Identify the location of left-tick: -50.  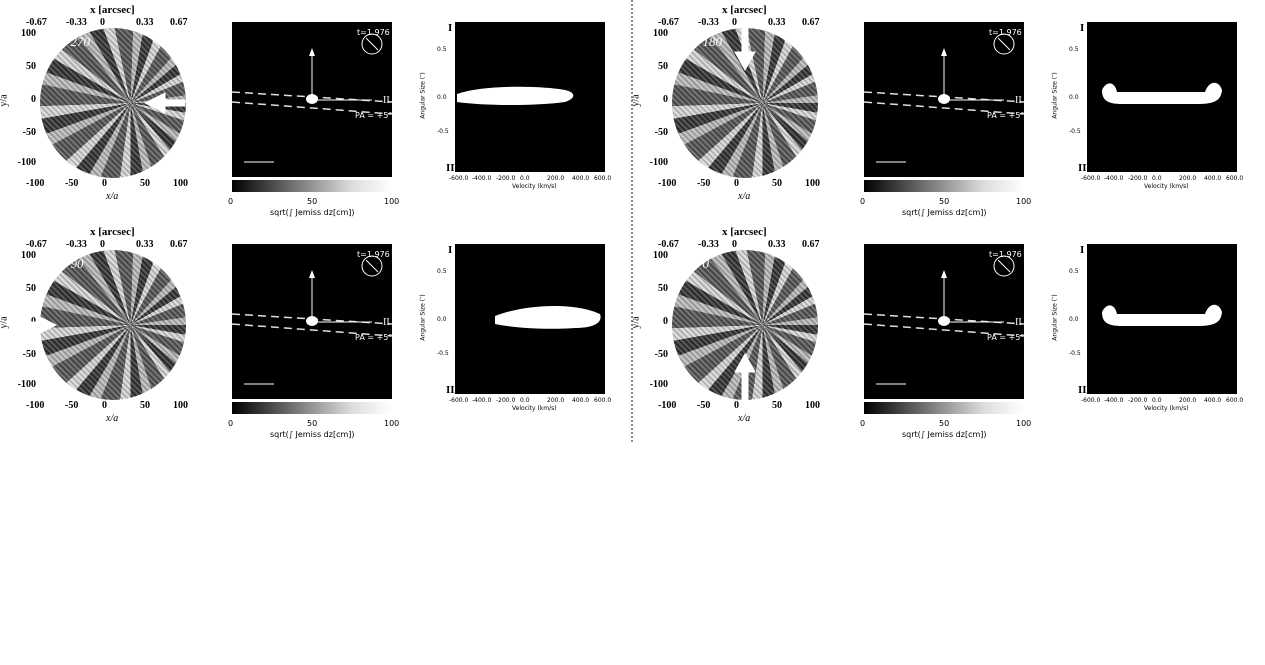
(661, 132).